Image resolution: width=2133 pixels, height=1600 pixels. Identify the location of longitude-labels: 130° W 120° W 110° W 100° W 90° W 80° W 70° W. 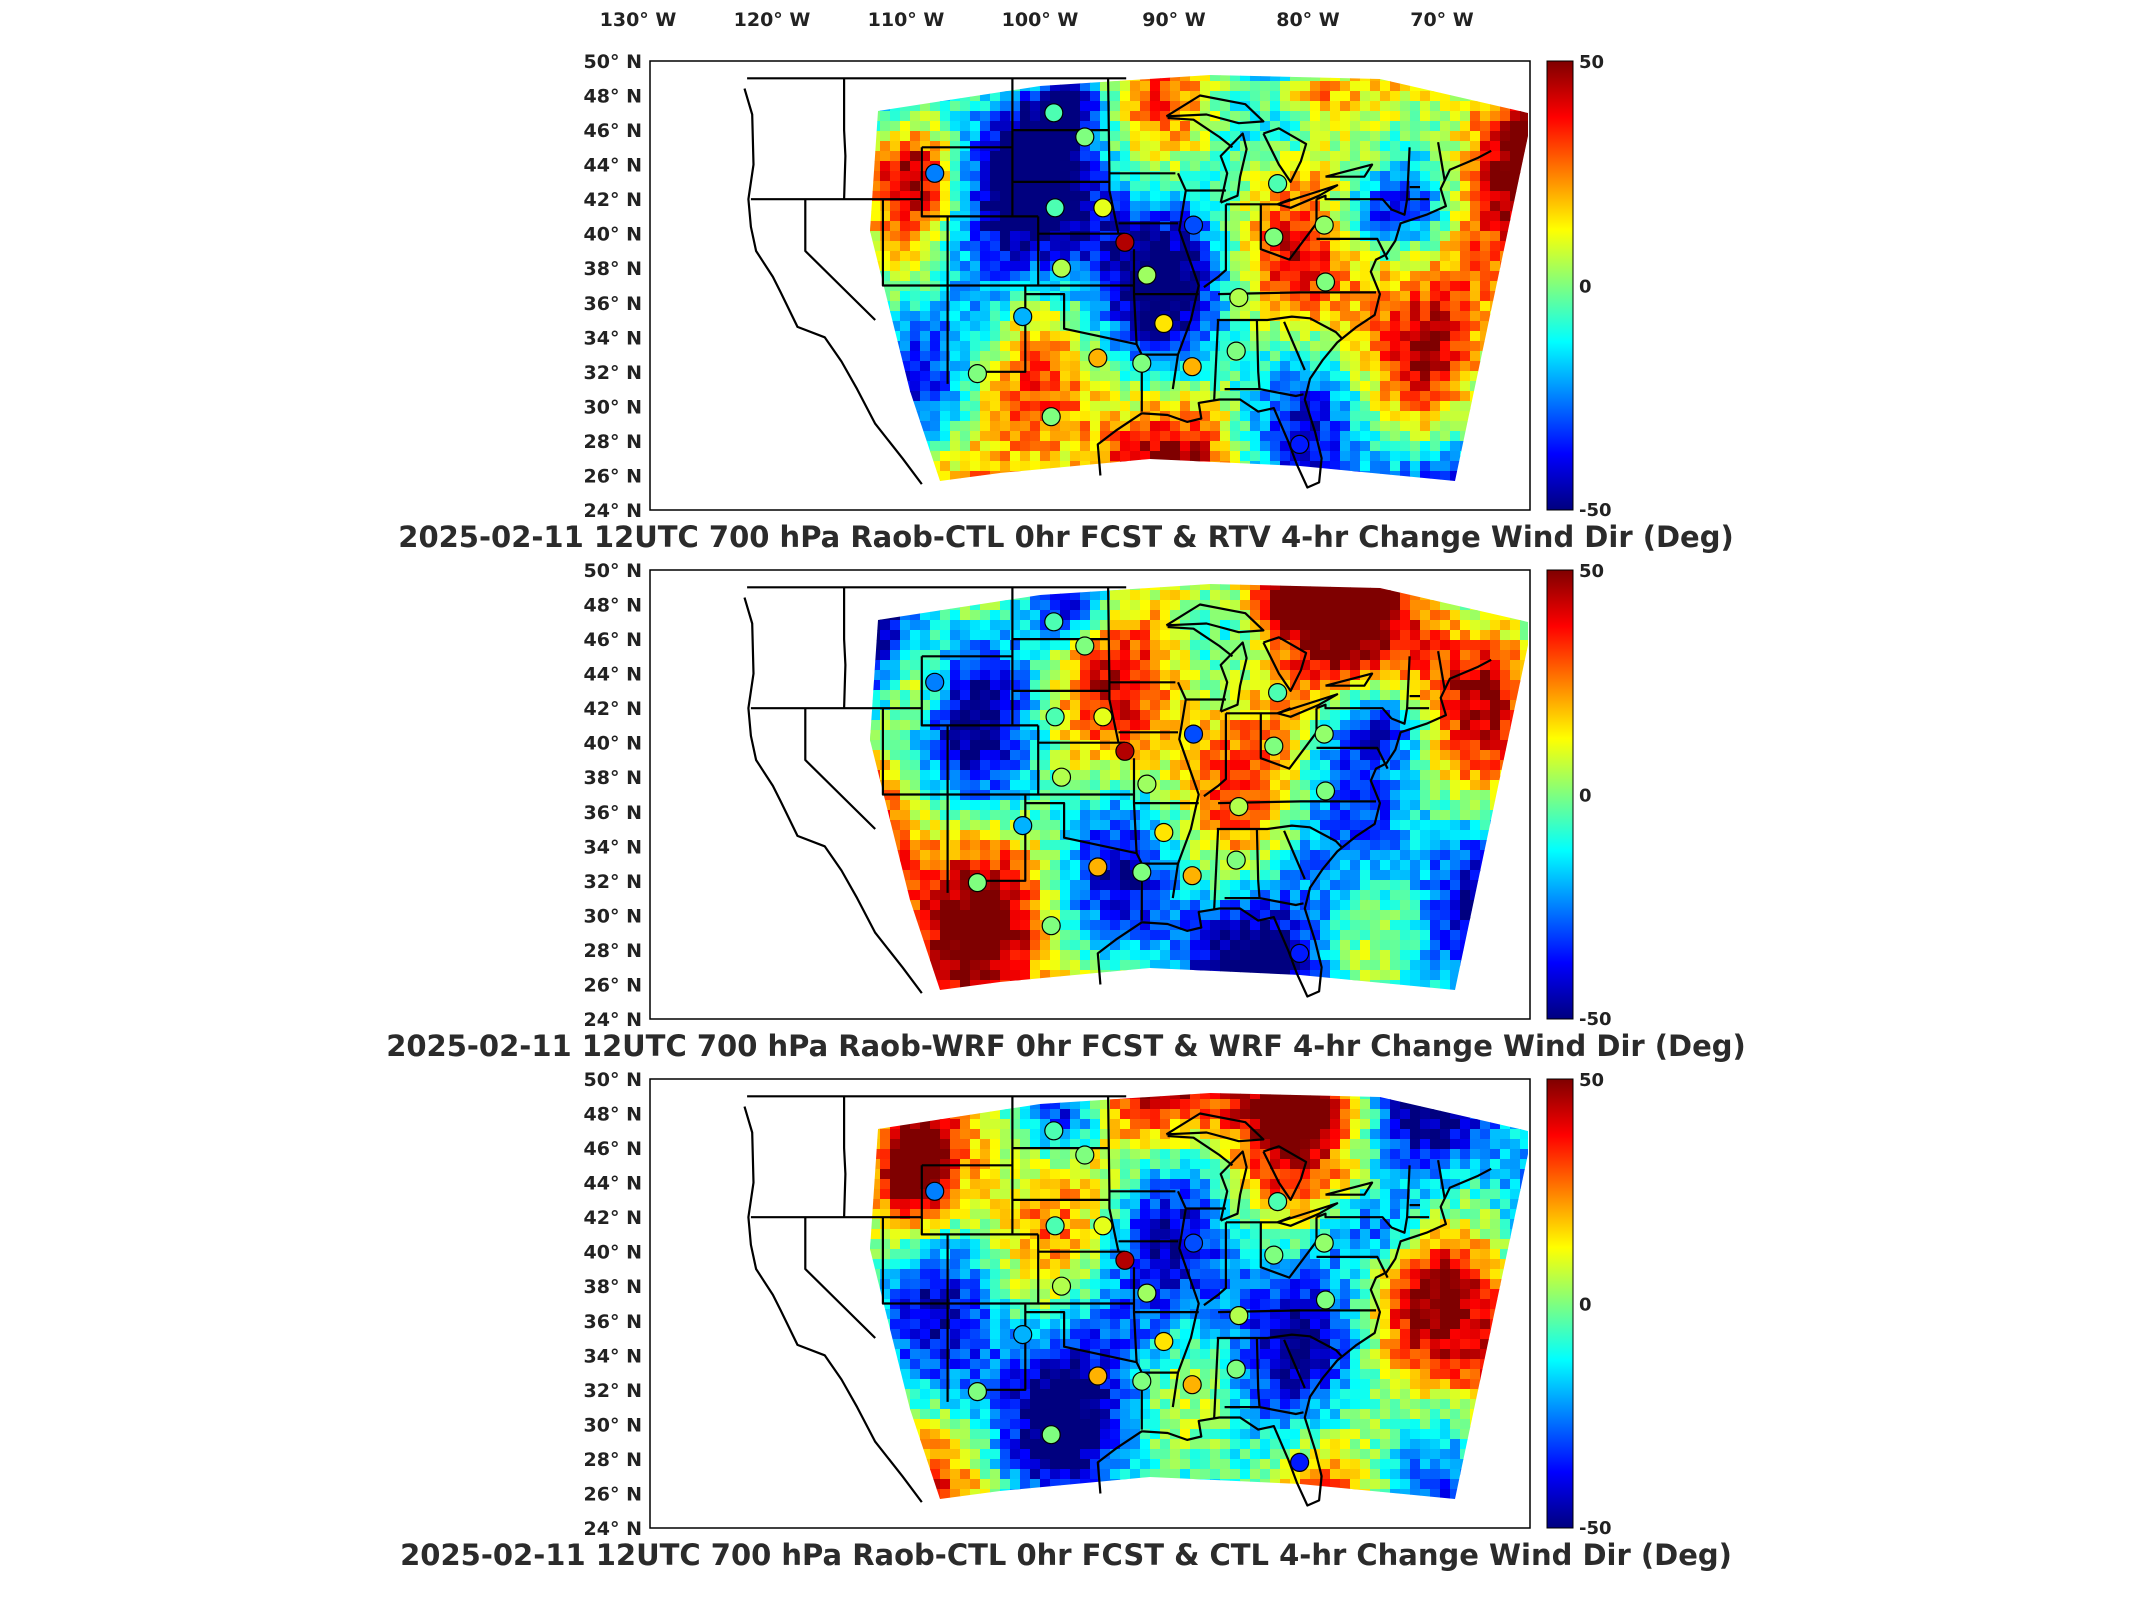
(1037, 20).